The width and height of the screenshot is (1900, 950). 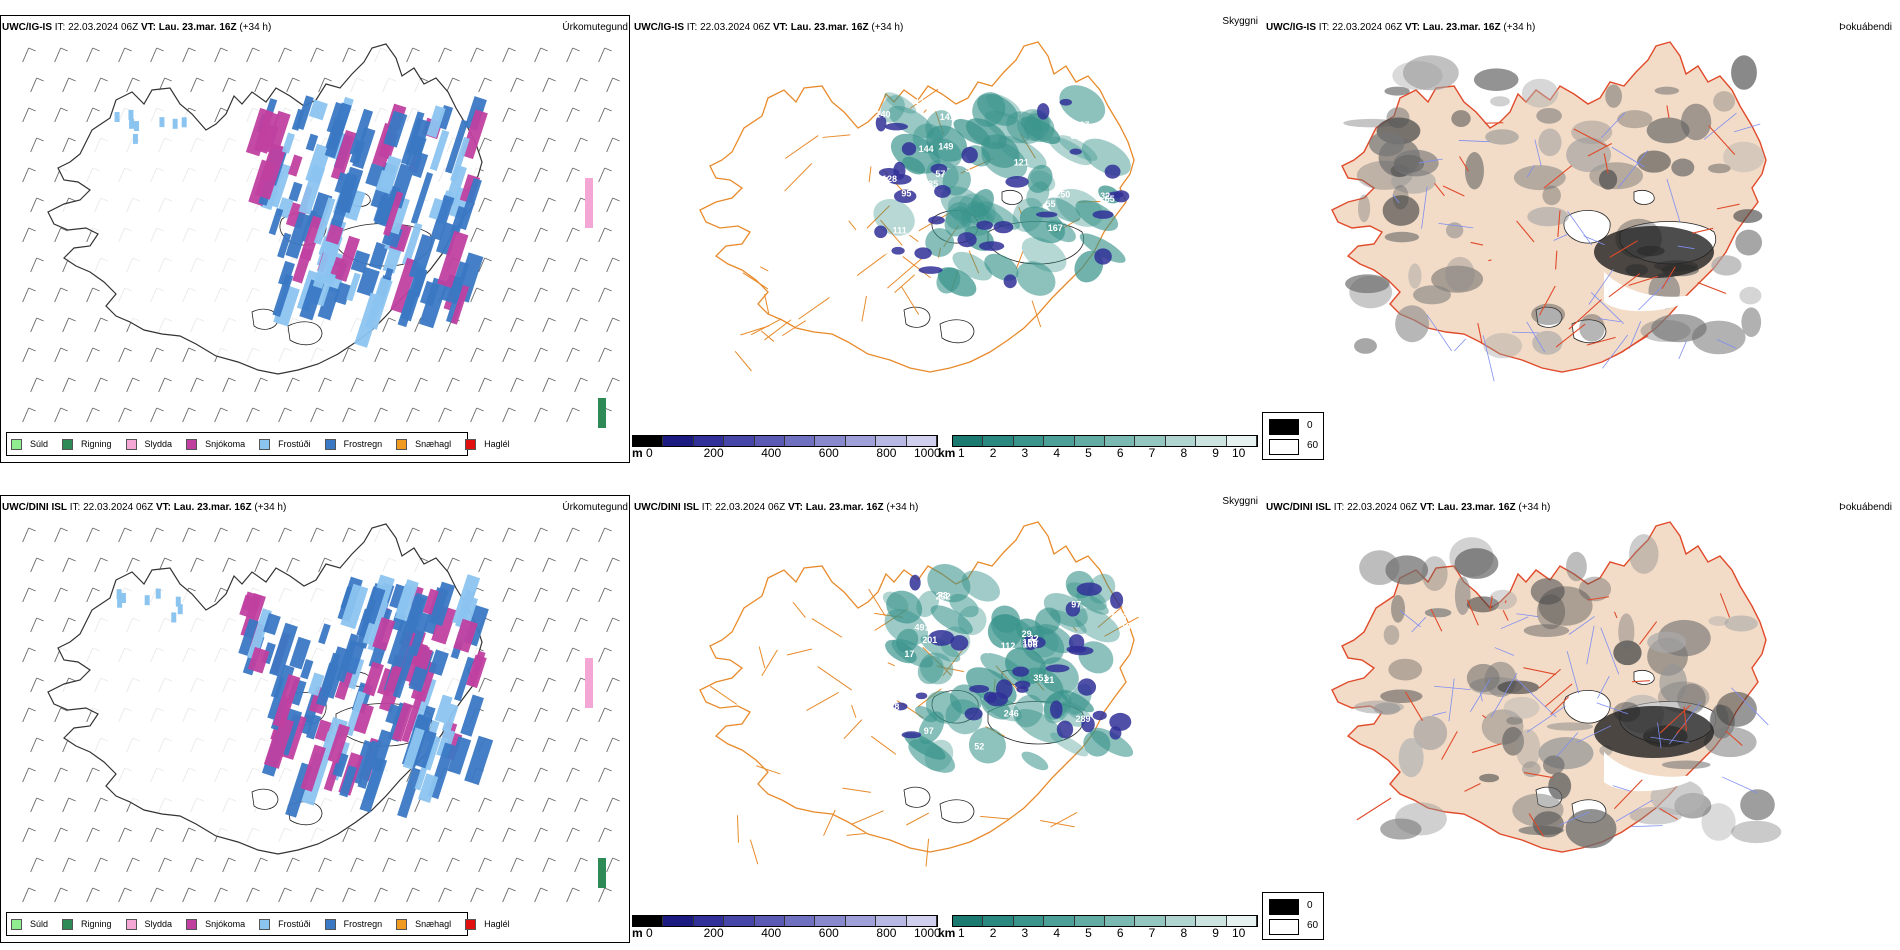 I want to click on visibility-tick-label: 8, so click(x=1184, y=453).